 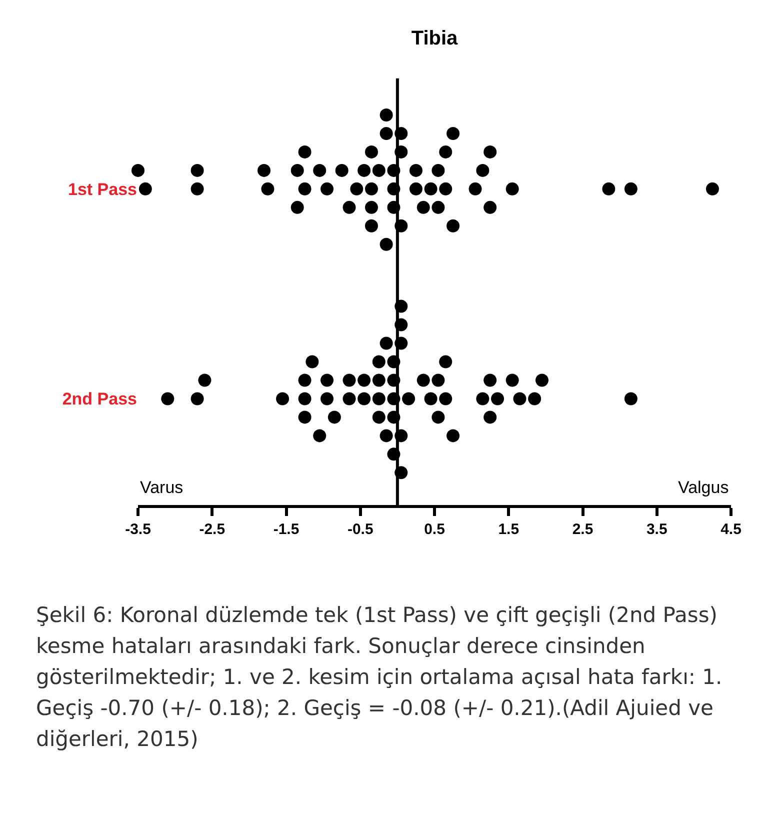 I want to click on x-tick-label: -1.5, so click(x=286, y=529).